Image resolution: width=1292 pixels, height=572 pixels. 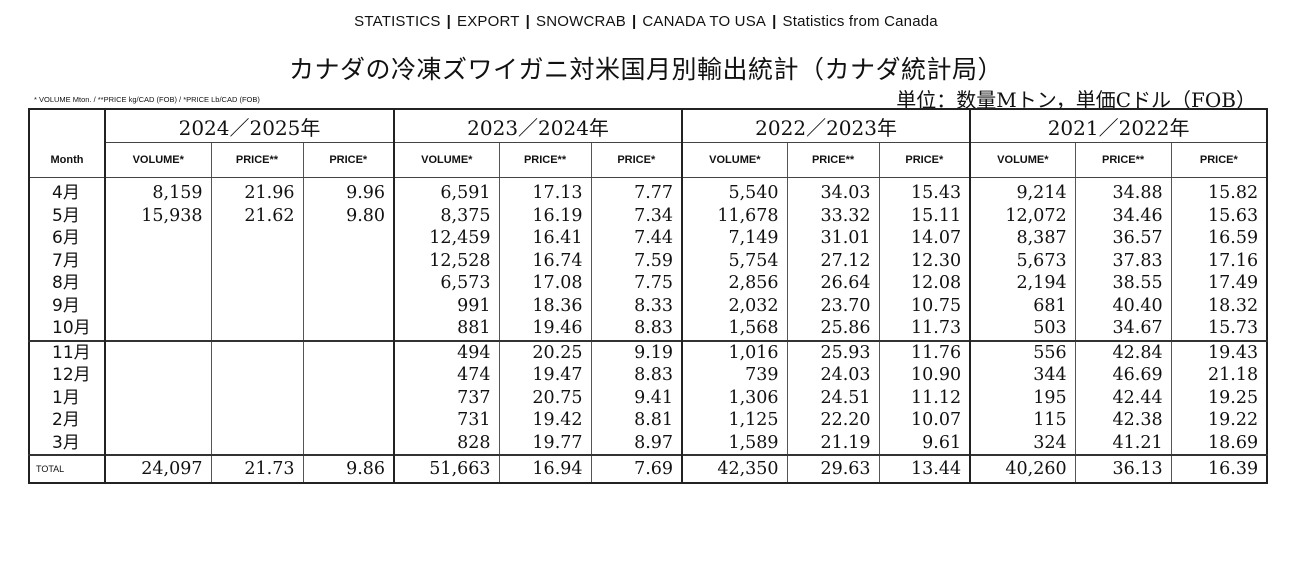 What do you see at coordinates (67, 160) in the screenshot?
I see `month-header: Month` at bounding box center [67, 160].